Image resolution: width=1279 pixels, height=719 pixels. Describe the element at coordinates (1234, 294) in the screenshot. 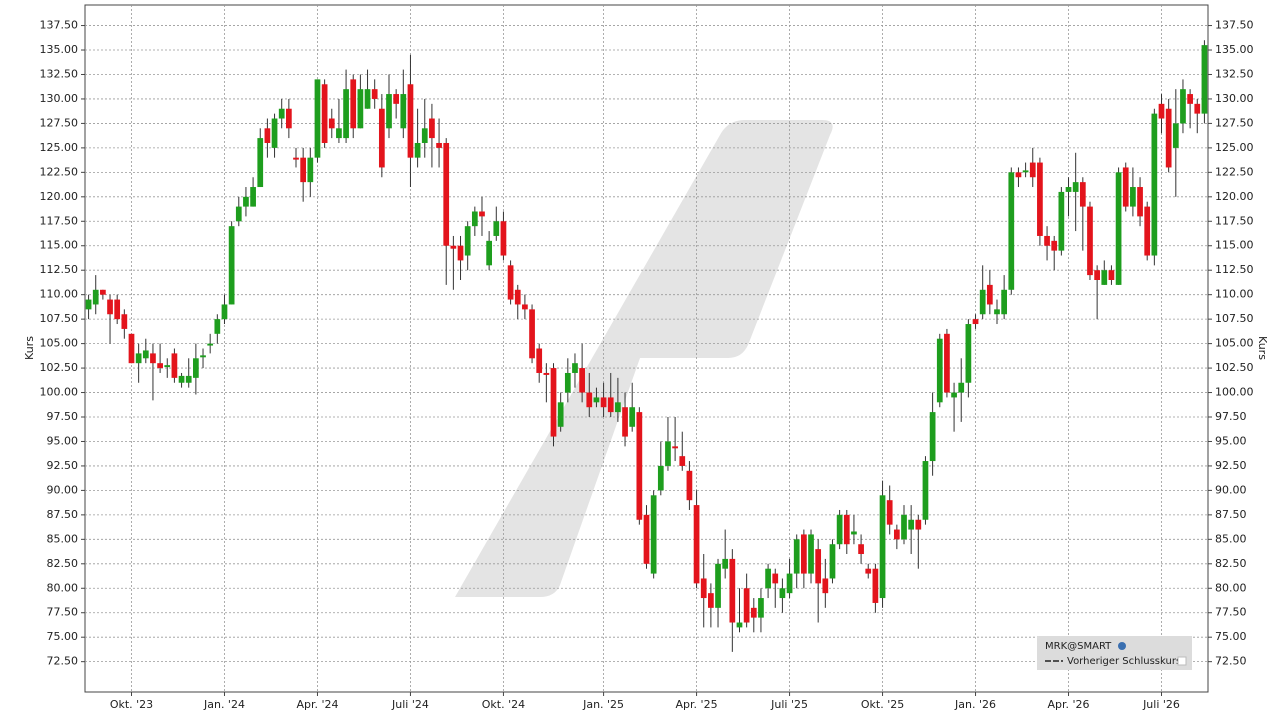

I see `y2-tick-label: 110.00` at that location.